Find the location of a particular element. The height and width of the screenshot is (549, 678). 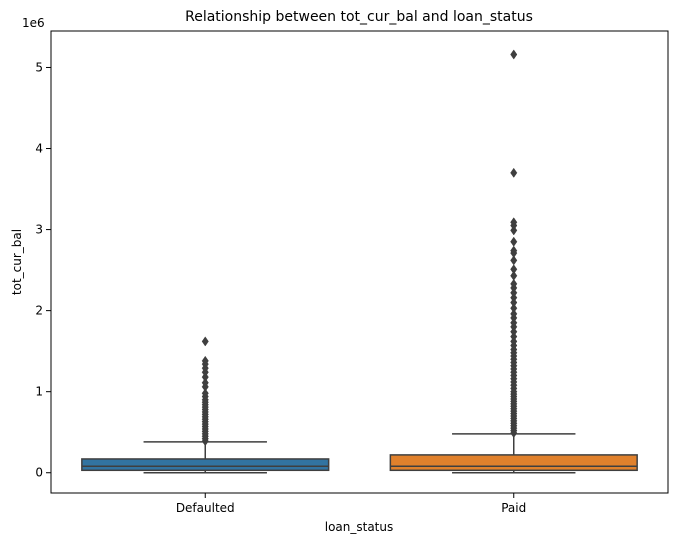

y-tick-label: 1 is located at coordinates (39, 392).